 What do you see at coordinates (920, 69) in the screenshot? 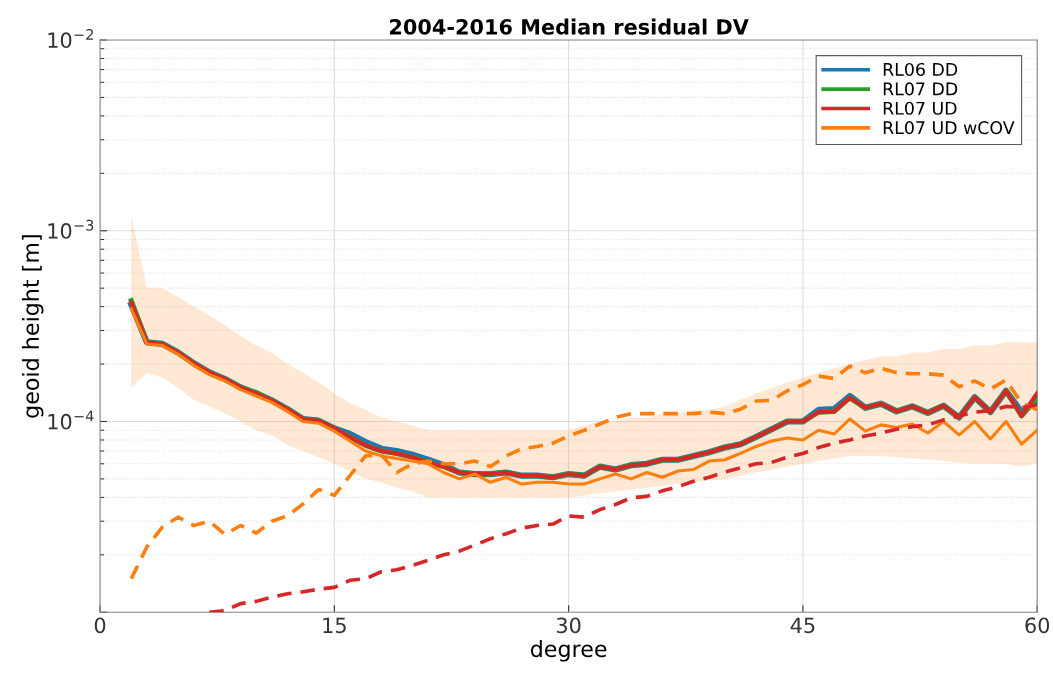
I see `legend-label: RL06 DD` at bounding box center [920, 69].